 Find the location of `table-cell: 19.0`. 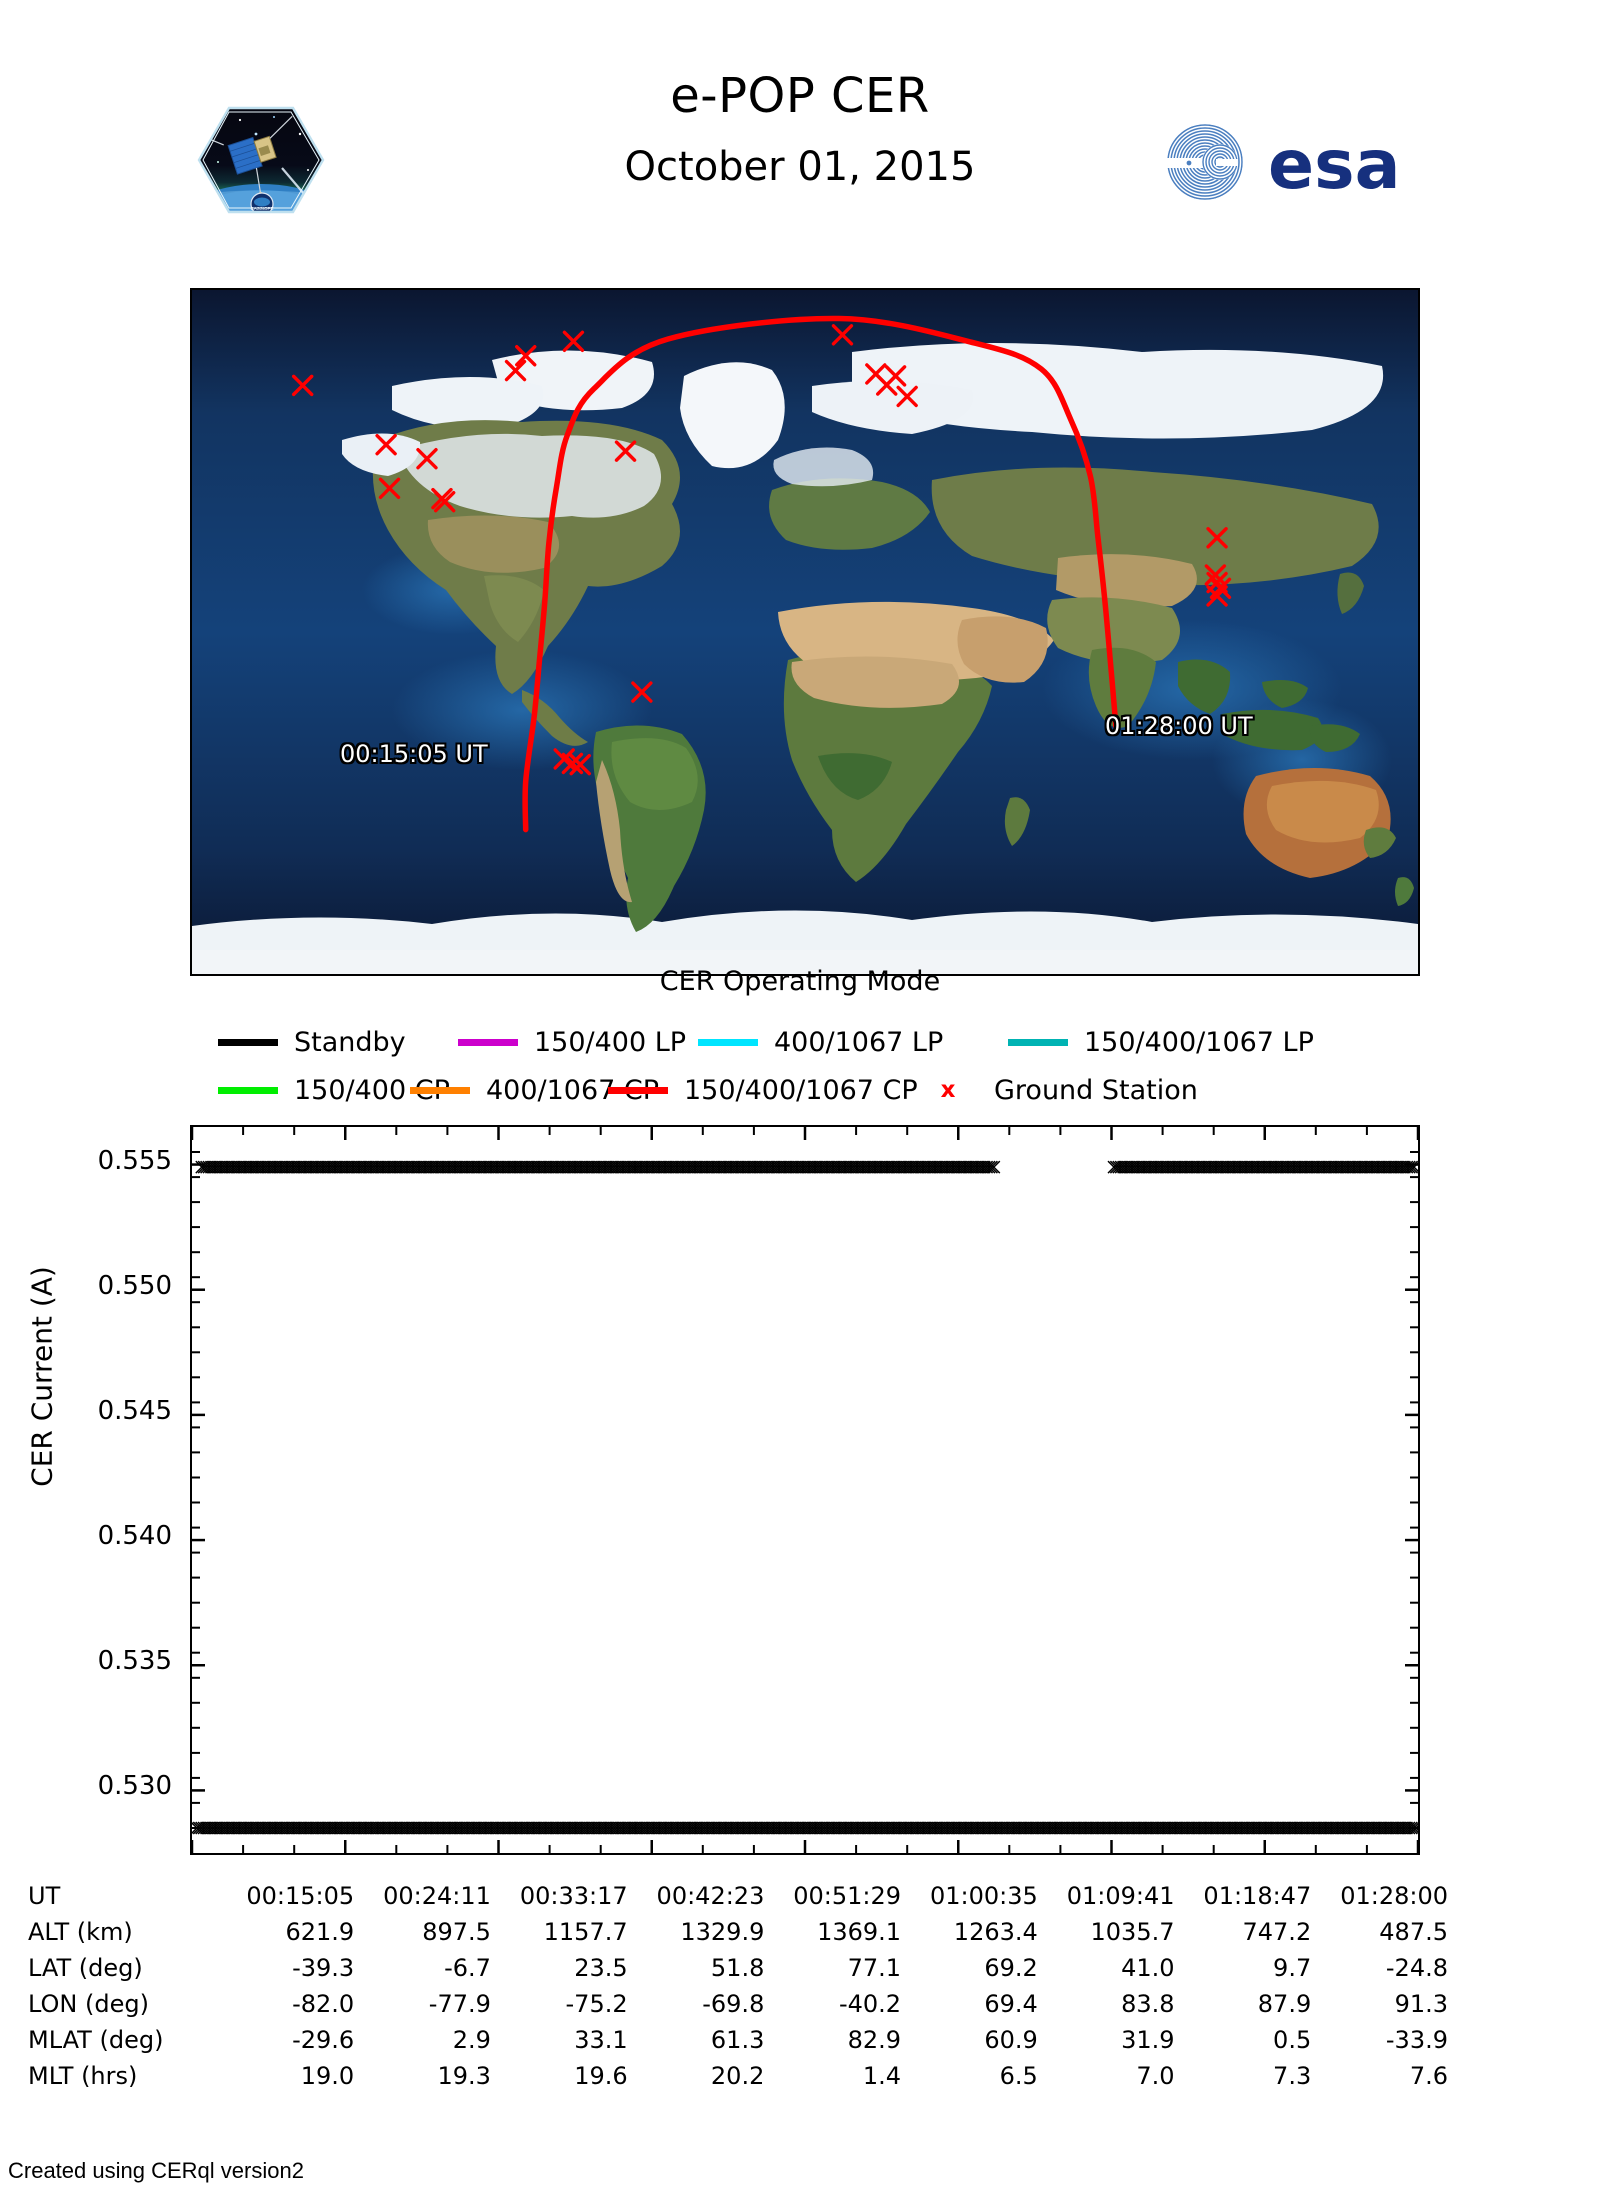

table-cell: 19.0 is located at coordinates (327, 2076).